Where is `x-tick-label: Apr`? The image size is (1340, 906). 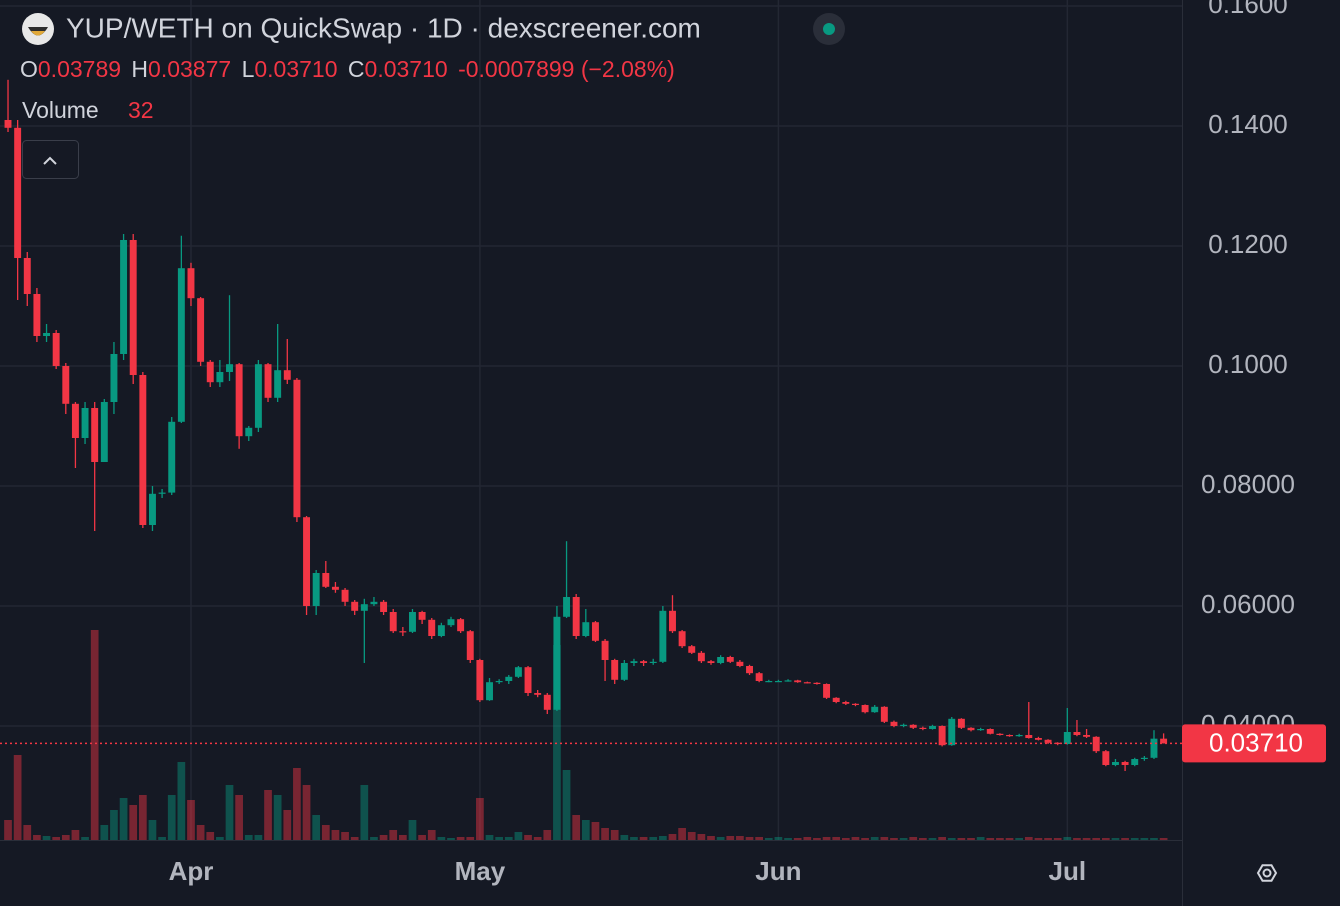
x-tick-label: Apr is located at coordinates (191, 871).